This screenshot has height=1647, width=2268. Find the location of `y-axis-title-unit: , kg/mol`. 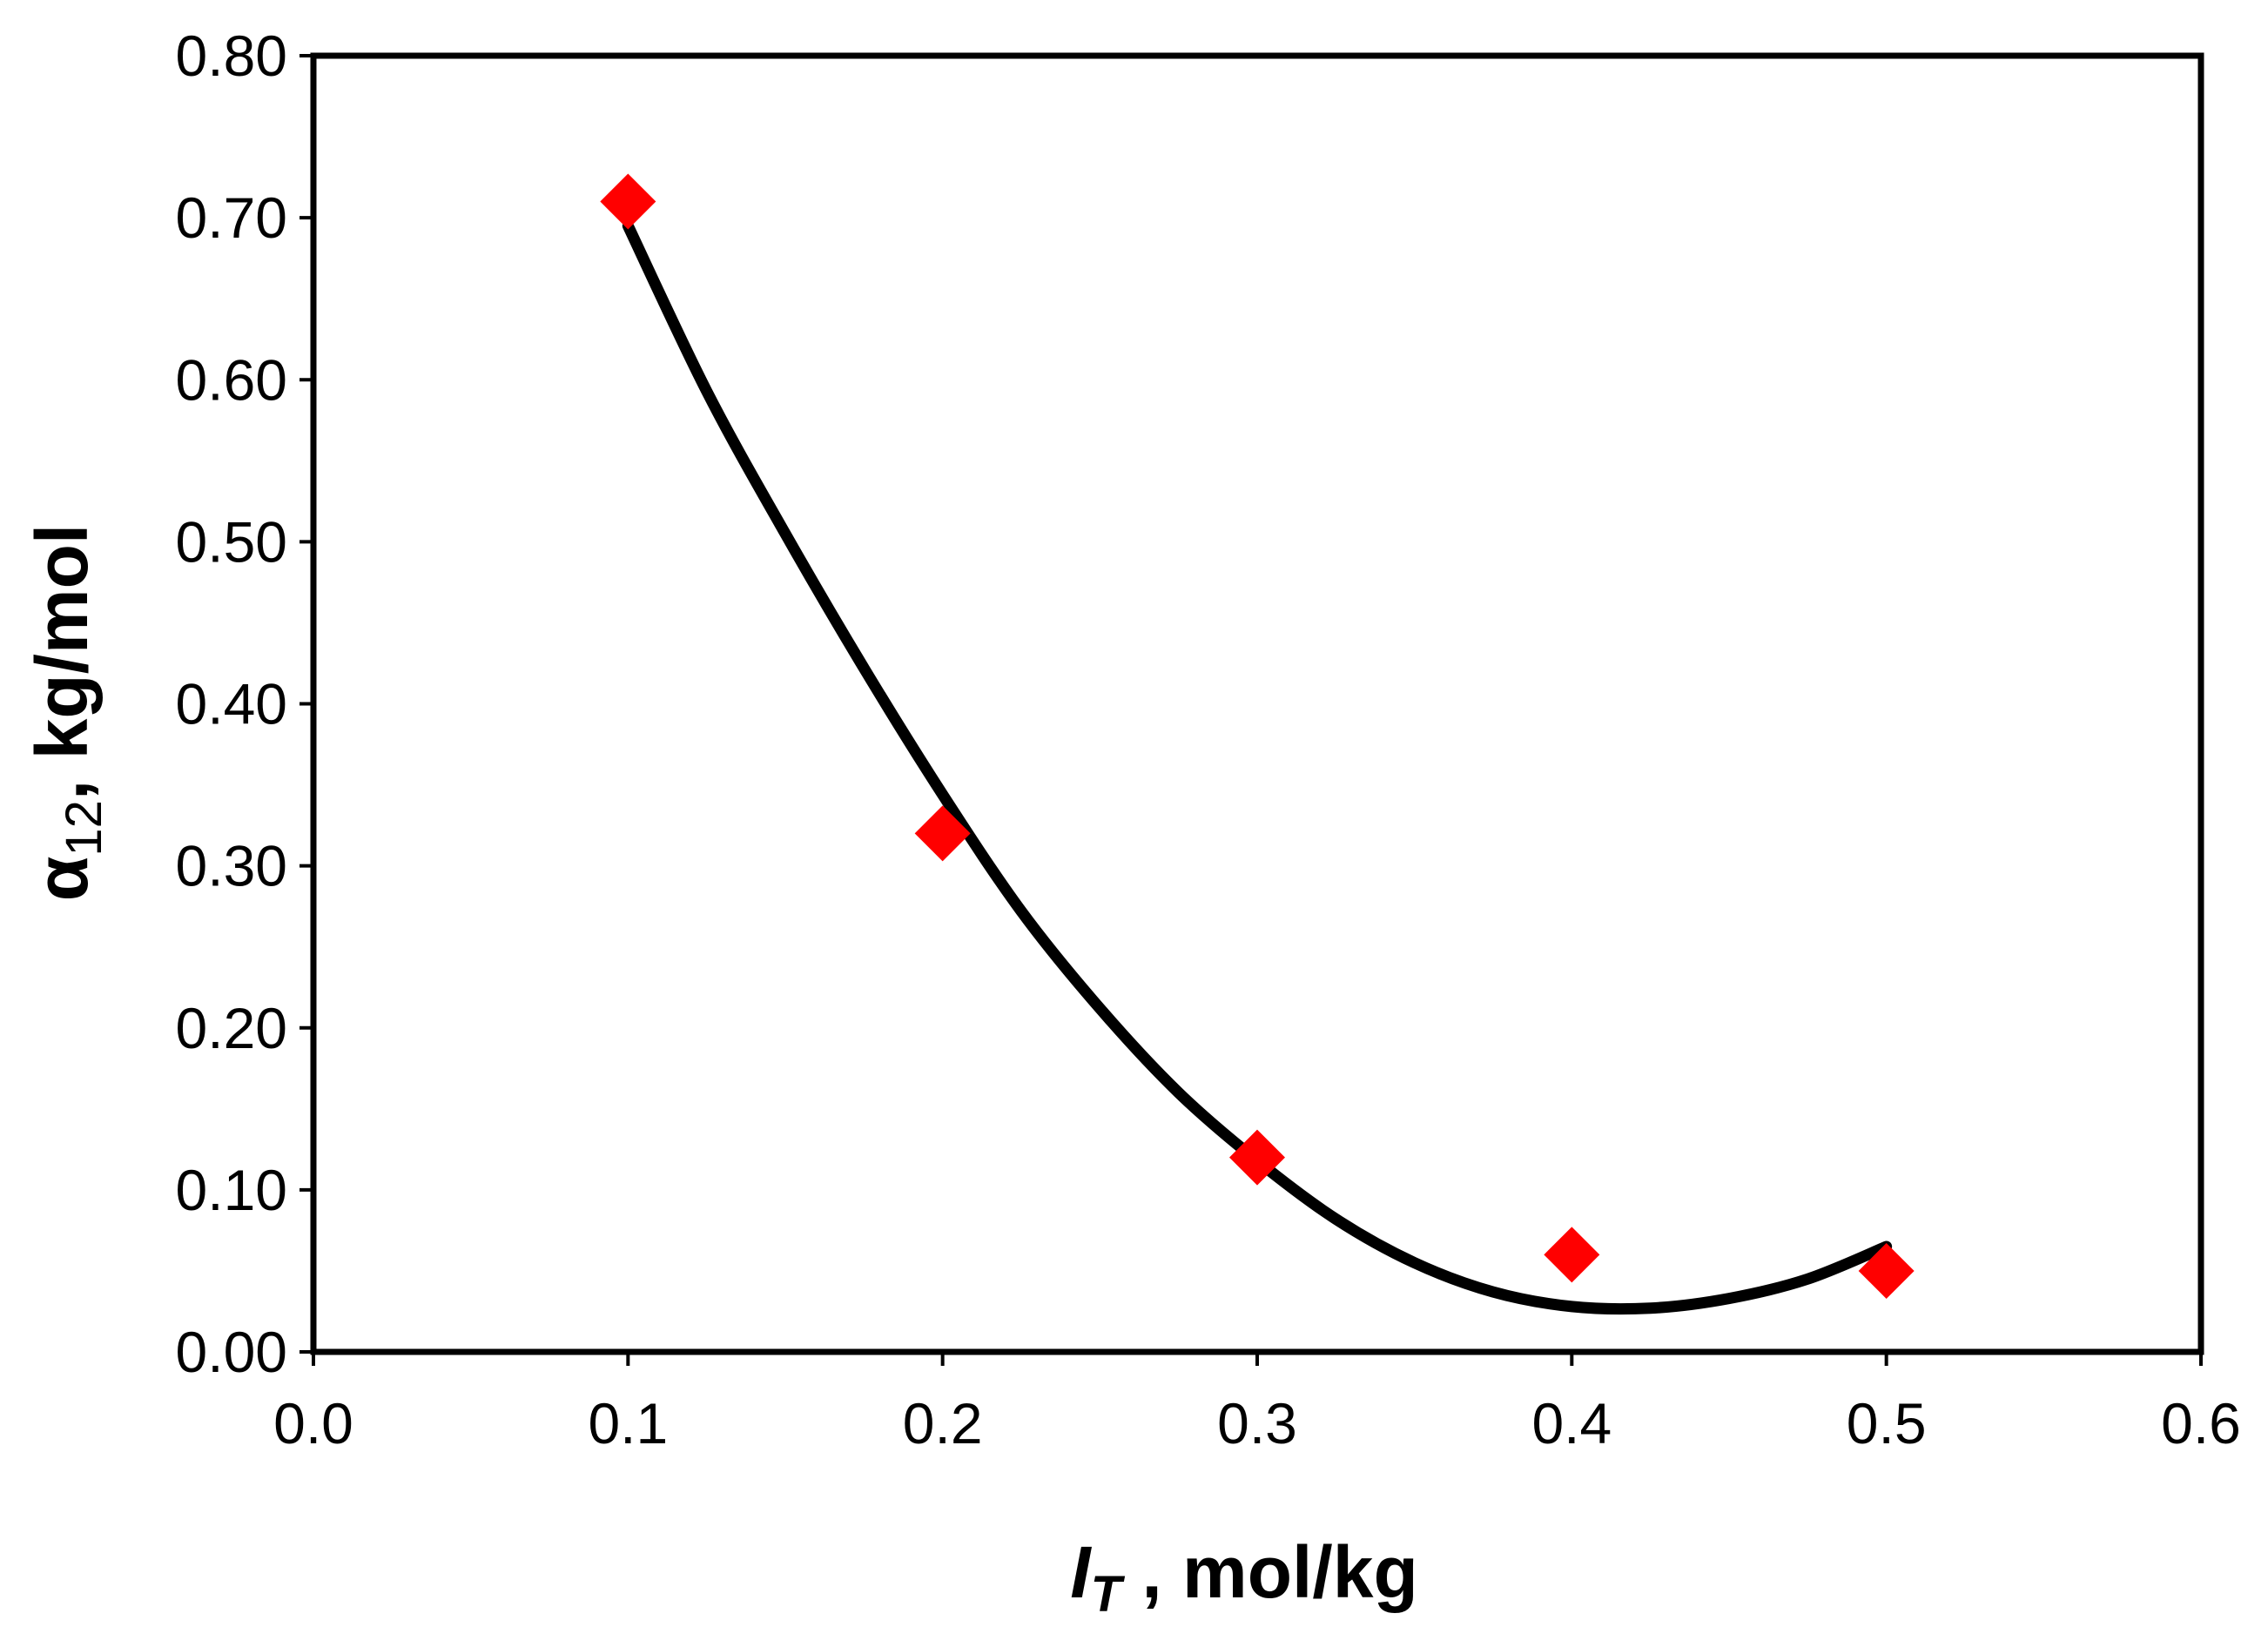

y-axis-title-unit: , kg/mol is located at coordinates (62, 662).